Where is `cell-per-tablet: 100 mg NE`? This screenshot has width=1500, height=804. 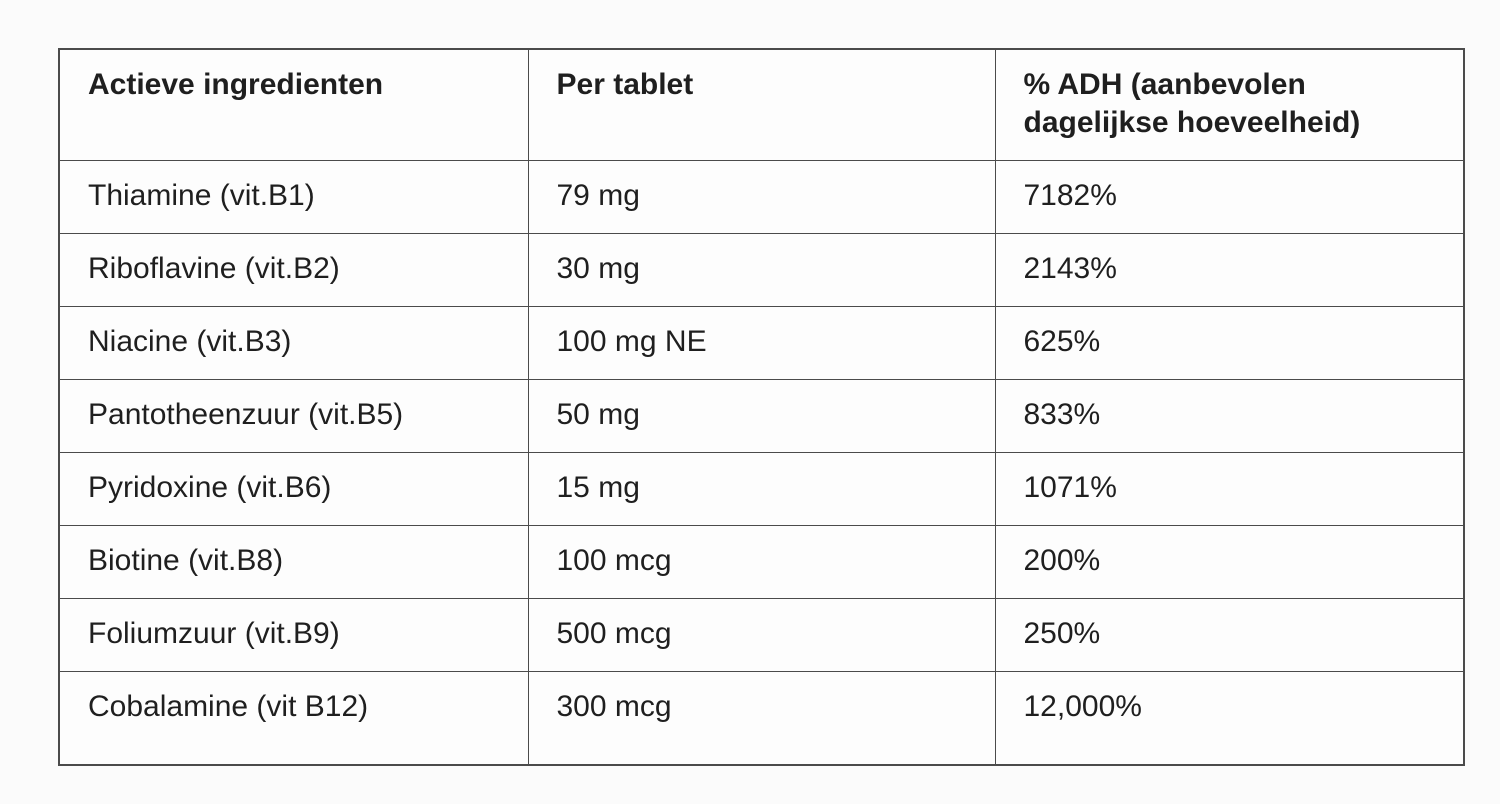
cell-per-tablet: 100 mg NE is located at coordinates (761, 342).